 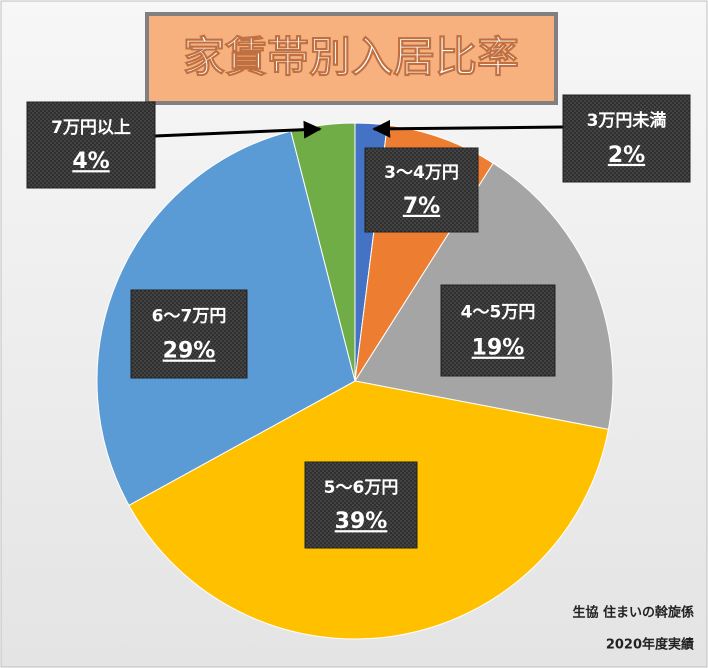 I want to click on note: 2020年度実績, so click(x=650, y=645).